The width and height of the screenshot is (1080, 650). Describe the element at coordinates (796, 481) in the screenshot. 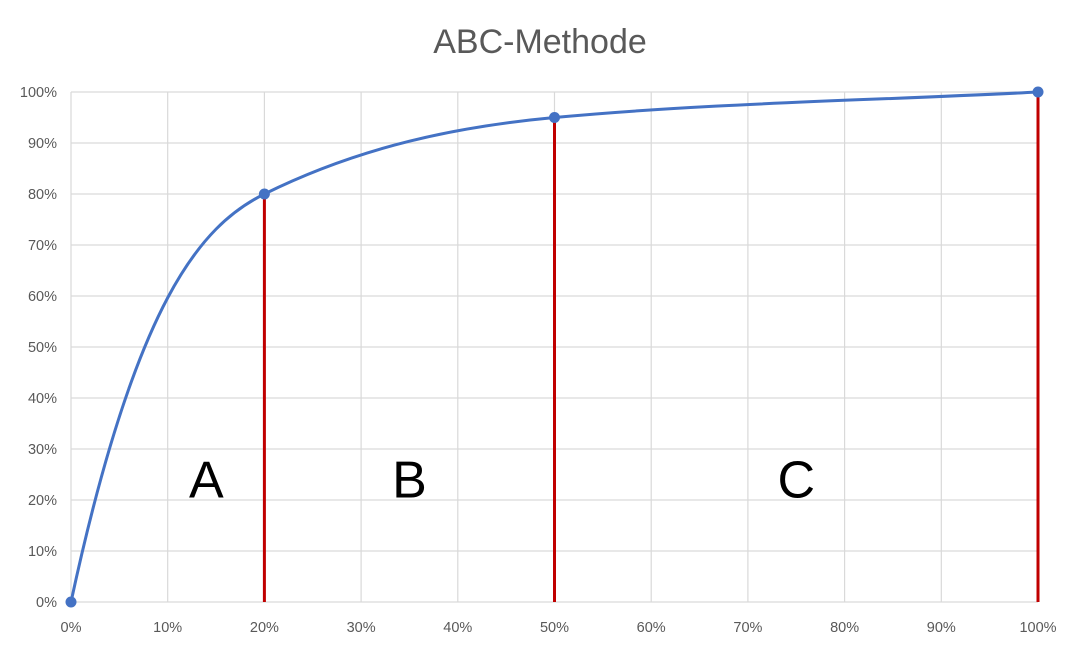

I see `zone-label-c: C` at that location.